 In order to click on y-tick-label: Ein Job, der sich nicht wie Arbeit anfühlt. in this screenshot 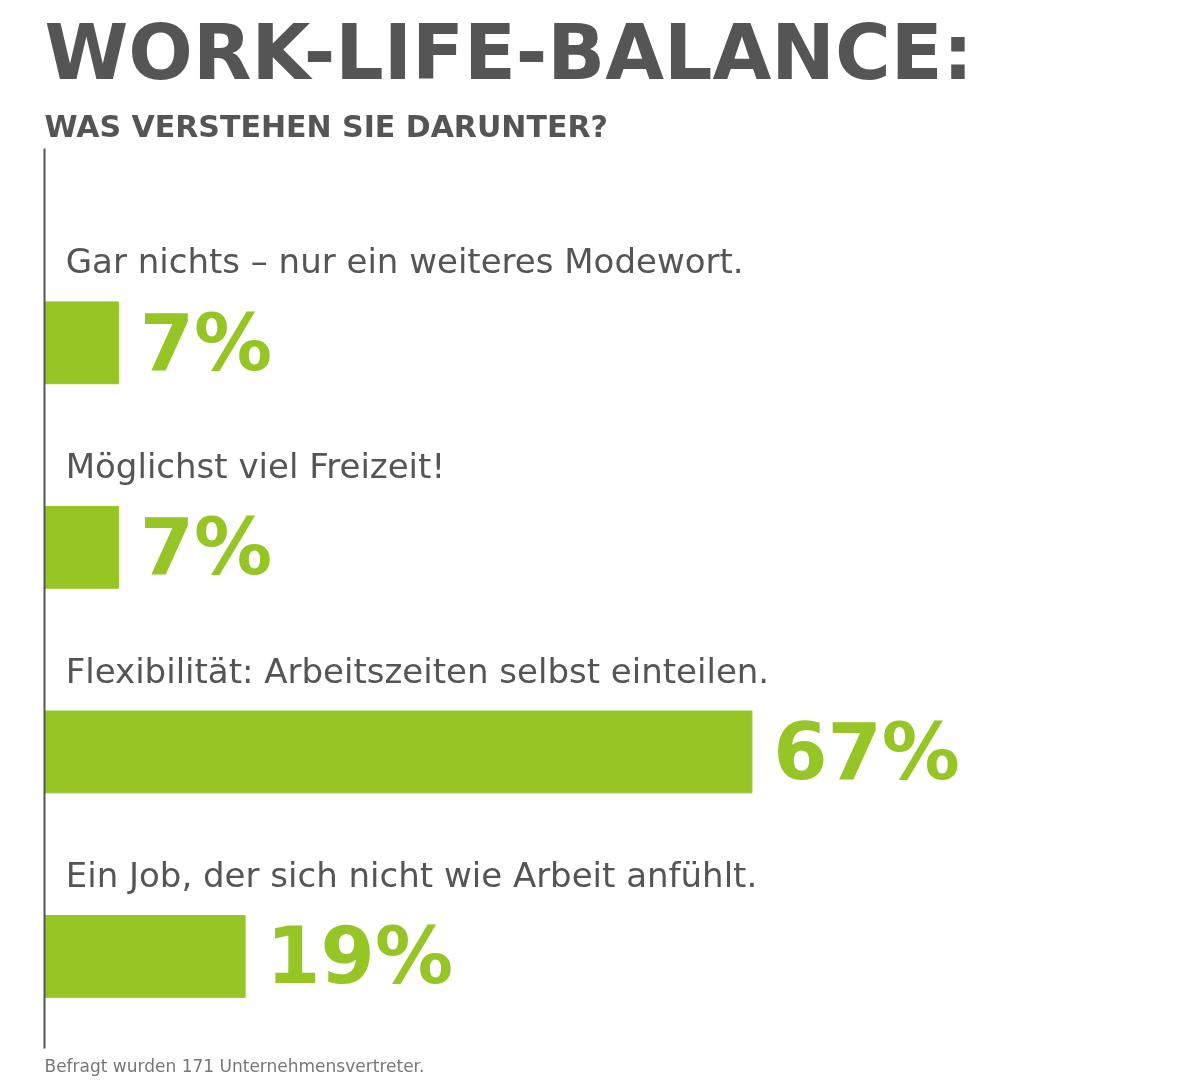, I will do `click(411, 875)`.